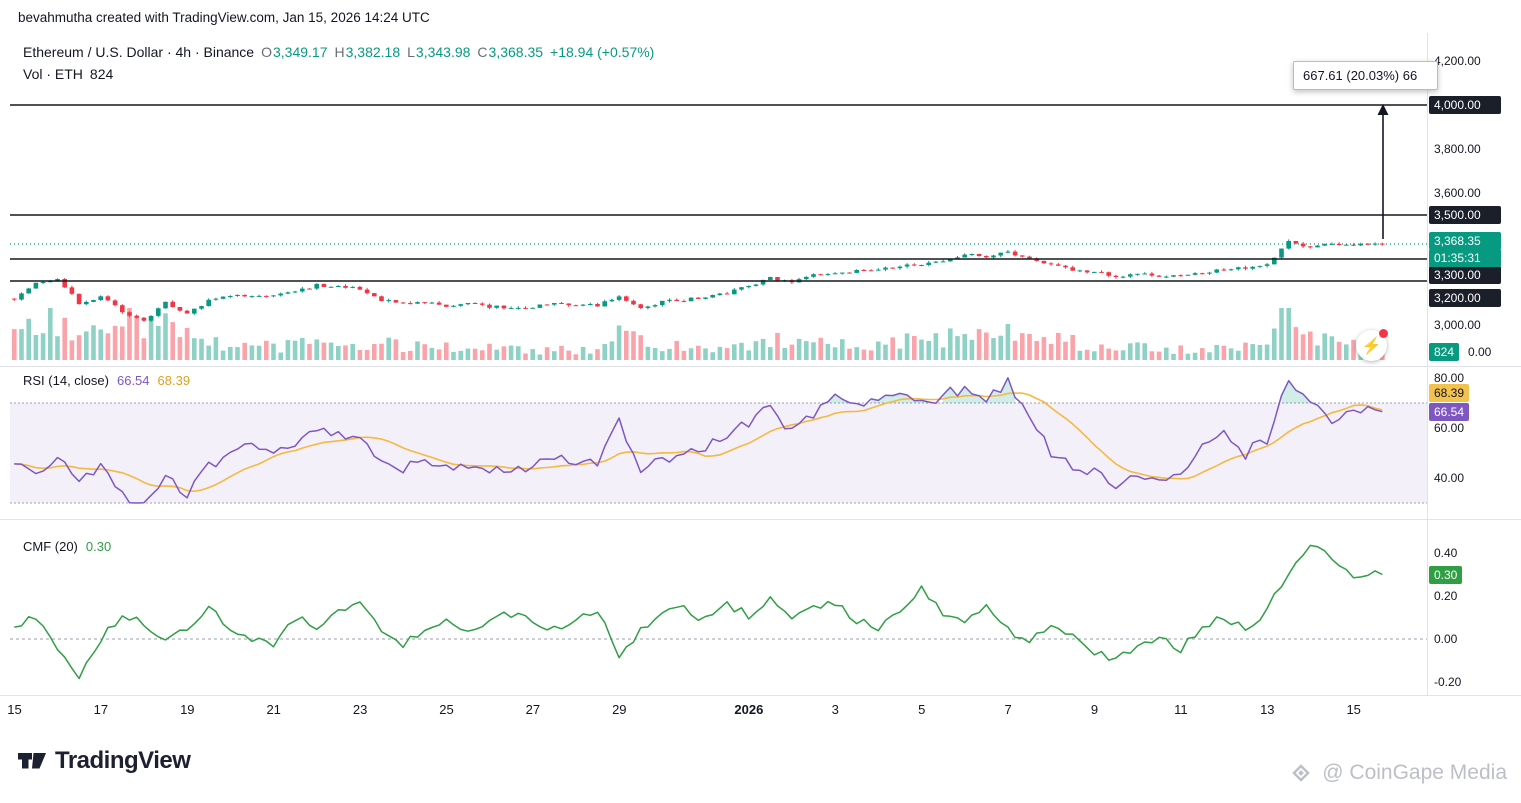 Image resolution: width=1521 pixels, height=803 pixels. Describe the element at coordinates (1446, 639) in the screenshot. I see `cmf-axis-label: 0.00` at that location.